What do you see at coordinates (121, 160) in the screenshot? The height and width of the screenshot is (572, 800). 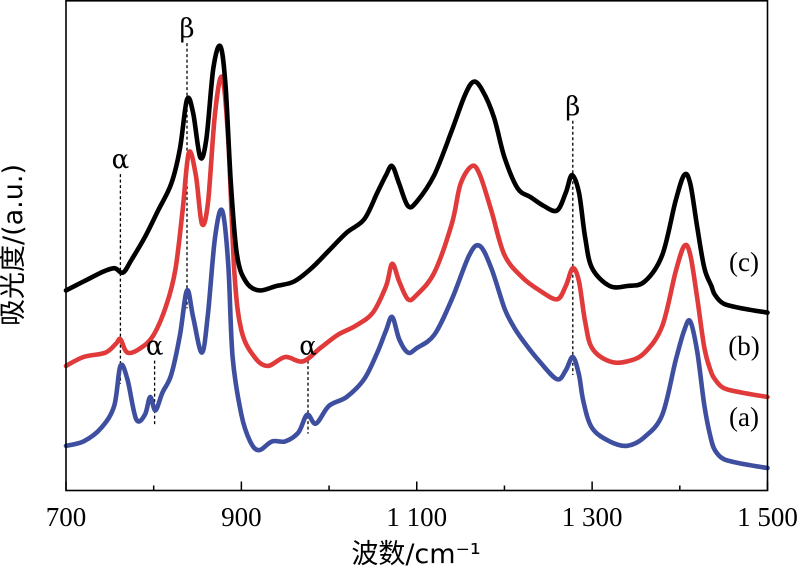 I see `band-annotation-0: α` at bounding box center [121, 160].